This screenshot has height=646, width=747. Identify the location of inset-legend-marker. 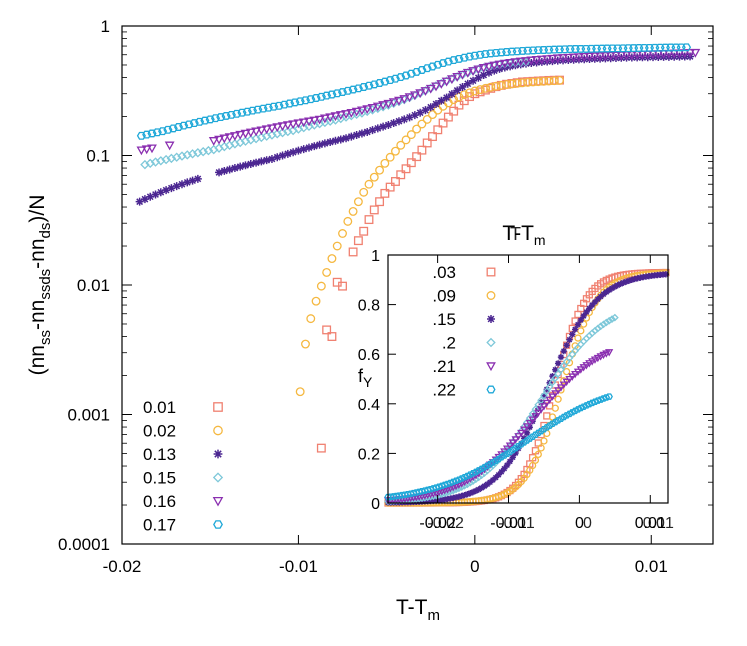
(491, 367).